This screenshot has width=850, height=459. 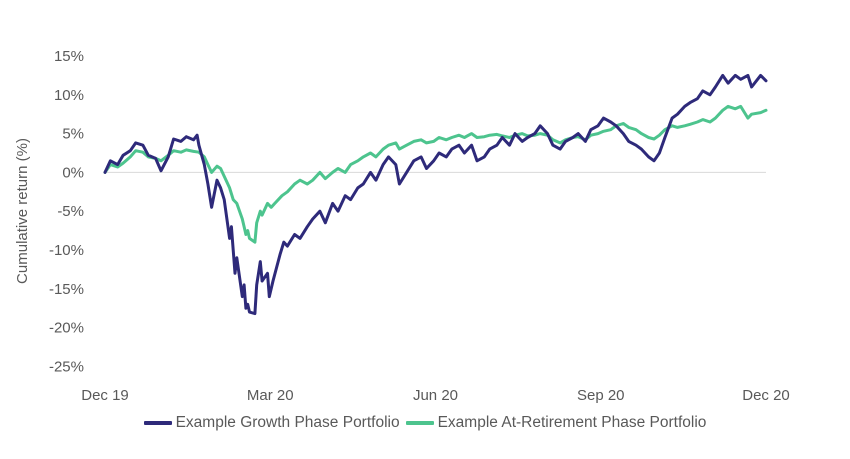 I want to click on y-tick-label: -10%, so click(x=66, y=250).